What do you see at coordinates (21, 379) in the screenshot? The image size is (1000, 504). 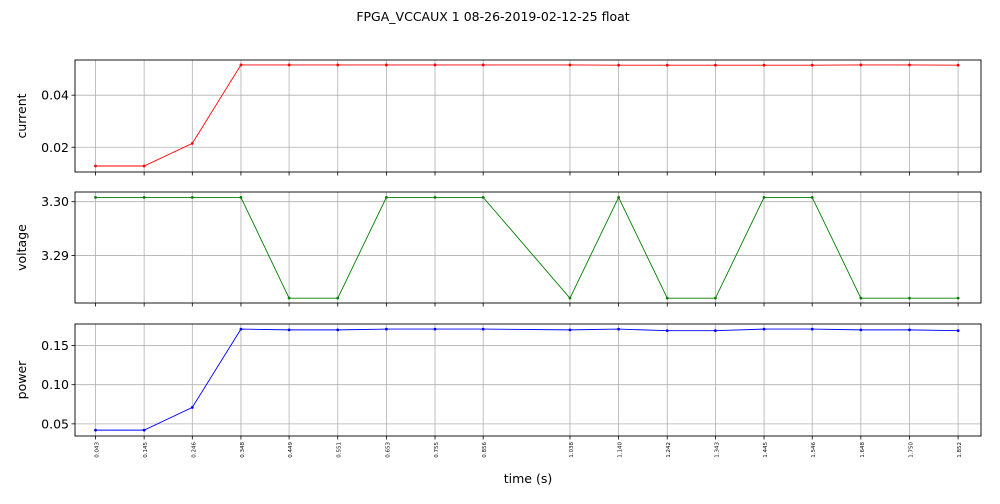 I see `power-axis-label: power` at bounding box center [21, 379].